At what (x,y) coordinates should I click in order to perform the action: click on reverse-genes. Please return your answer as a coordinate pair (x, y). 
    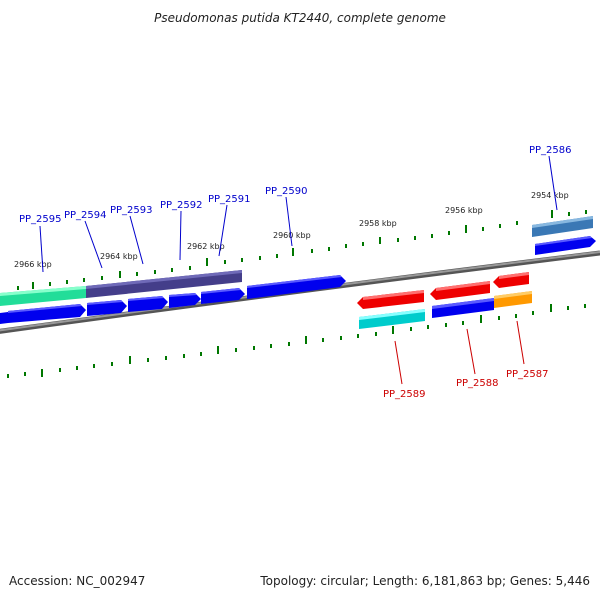
    Looking at the image, I should click on (444, 300).